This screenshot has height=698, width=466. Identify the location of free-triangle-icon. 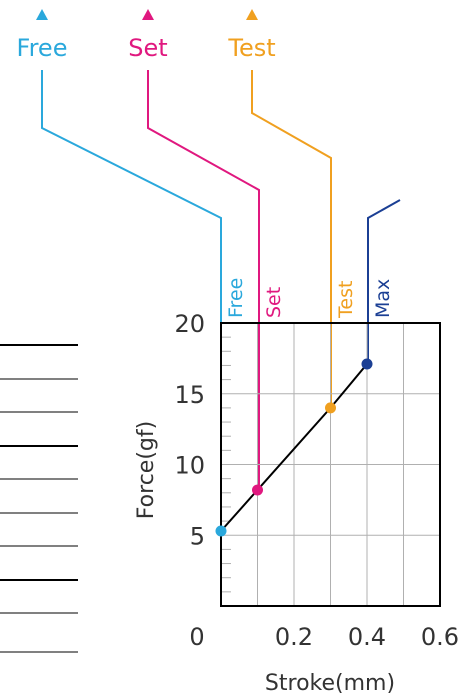
(42, 14).